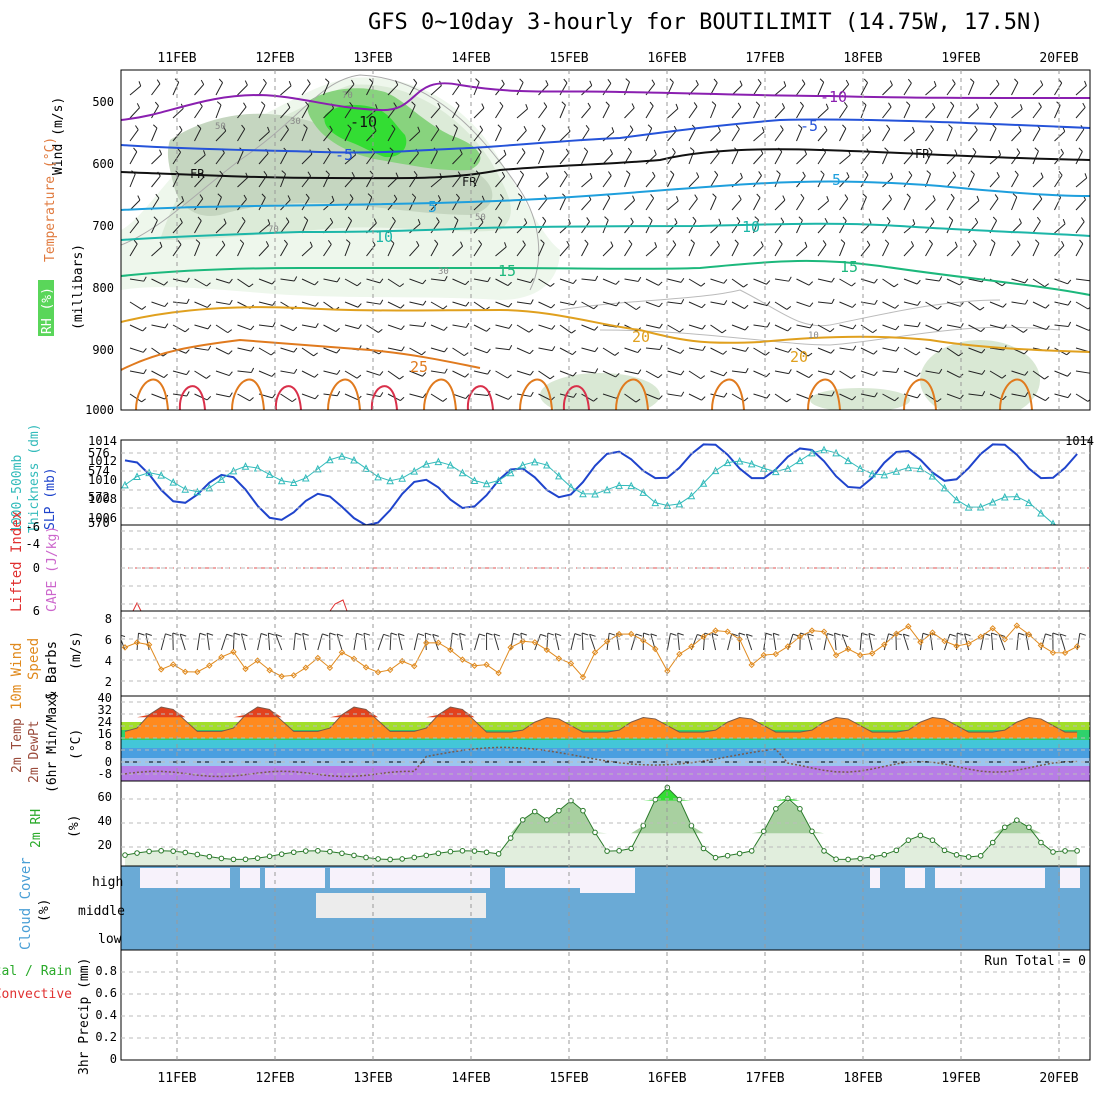  Describe the element at coordinates (52, 569) in the screenshot. I see `label-cape: CAPE (J/kg)` at that location.